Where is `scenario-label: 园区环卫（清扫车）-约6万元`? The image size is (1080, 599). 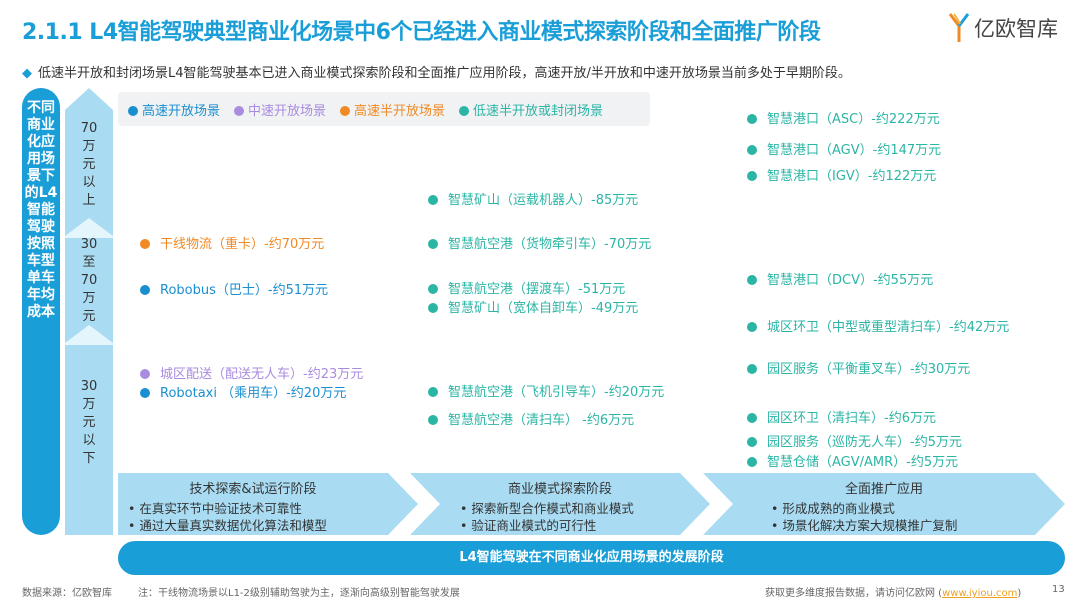 scenario-label: 园区环卫（清扫车）-约6万元 is located at coordinates (851, 418).